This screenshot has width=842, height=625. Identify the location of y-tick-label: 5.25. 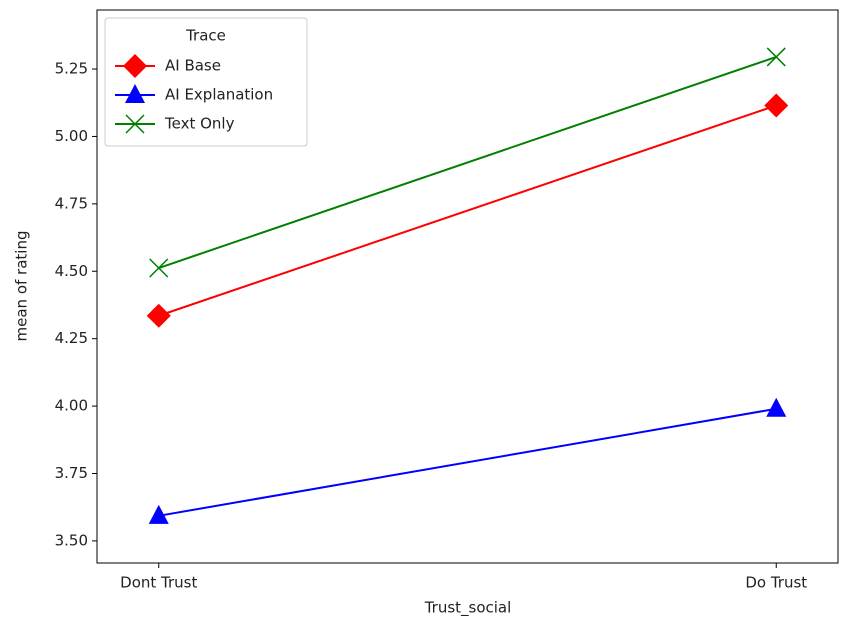
(71, 69).